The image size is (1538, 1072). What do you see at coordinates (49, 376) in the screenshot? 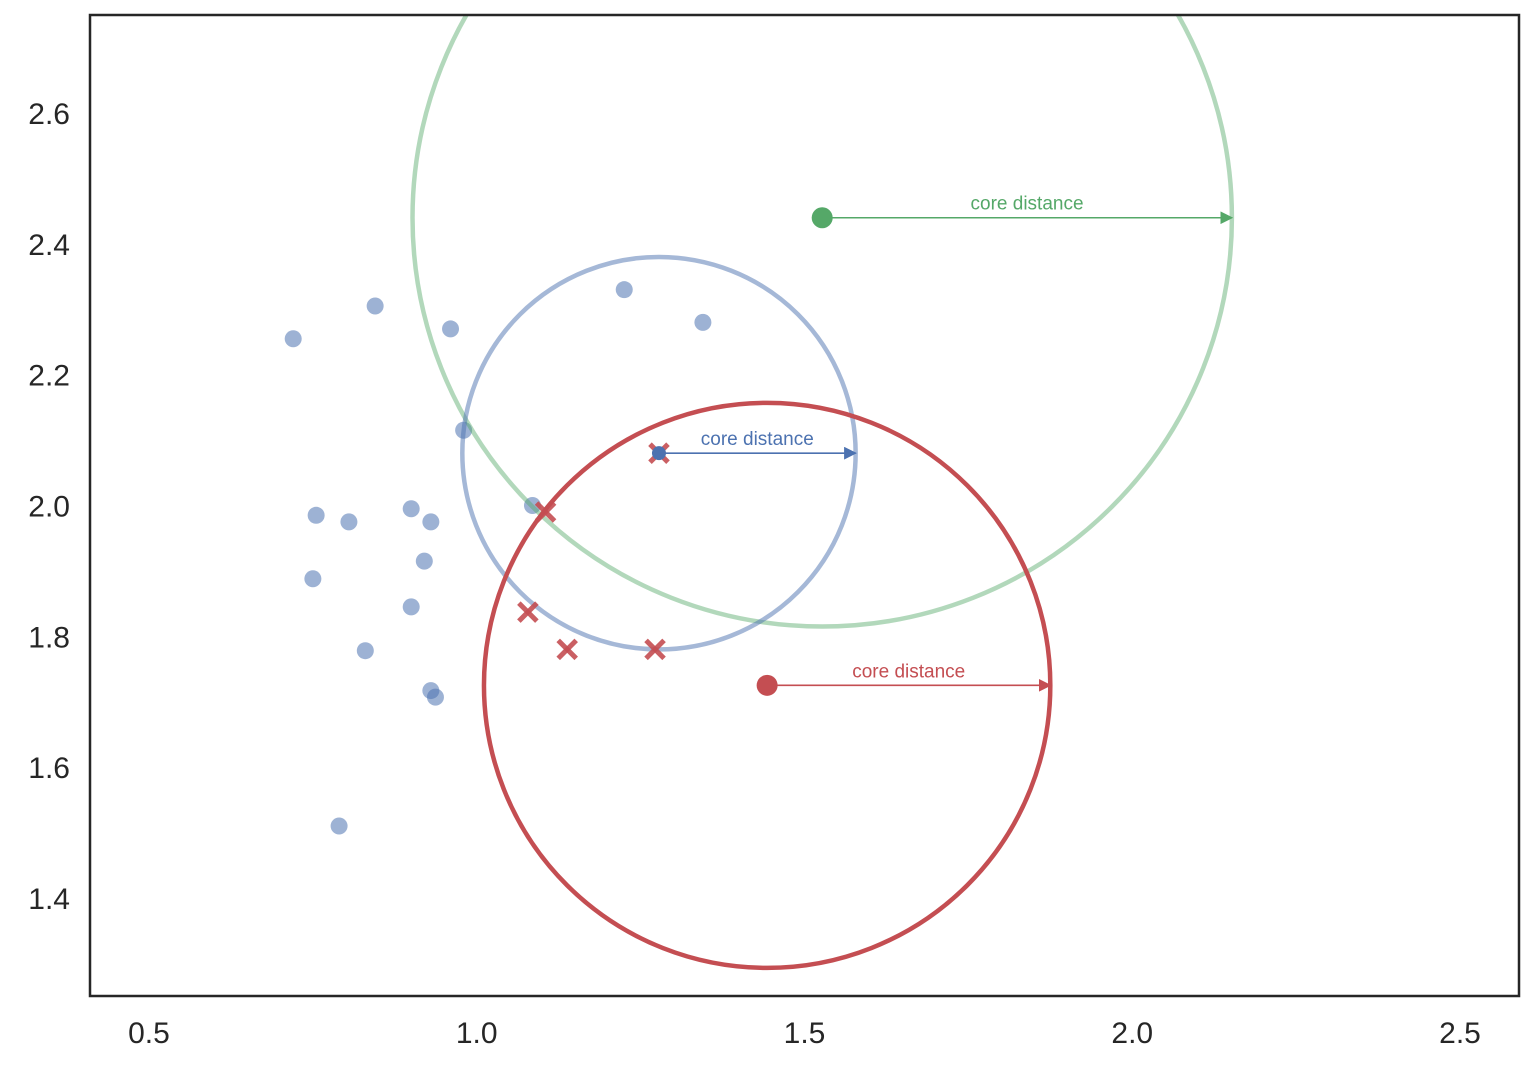
I see `y-tick-label: 2.2` at bounding box center [49, 376].